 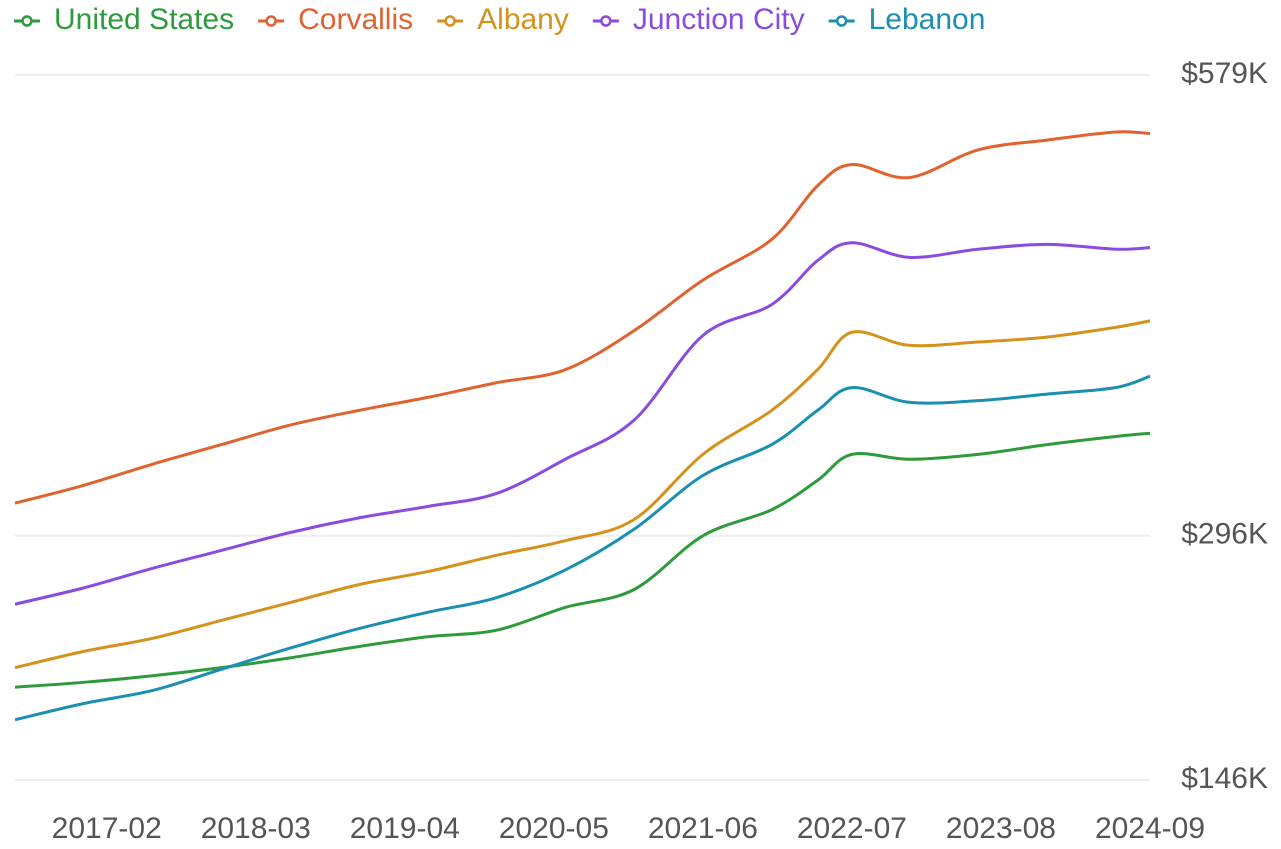 What do you see at coordinates (405, 828) in the screenshot?
I see `x-tick-label: 2019-04` at bounding box center [405, 828].